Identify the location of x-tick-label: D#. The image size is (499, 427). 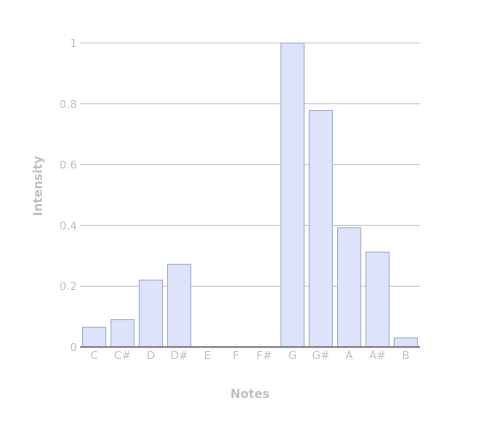
(179, 355).